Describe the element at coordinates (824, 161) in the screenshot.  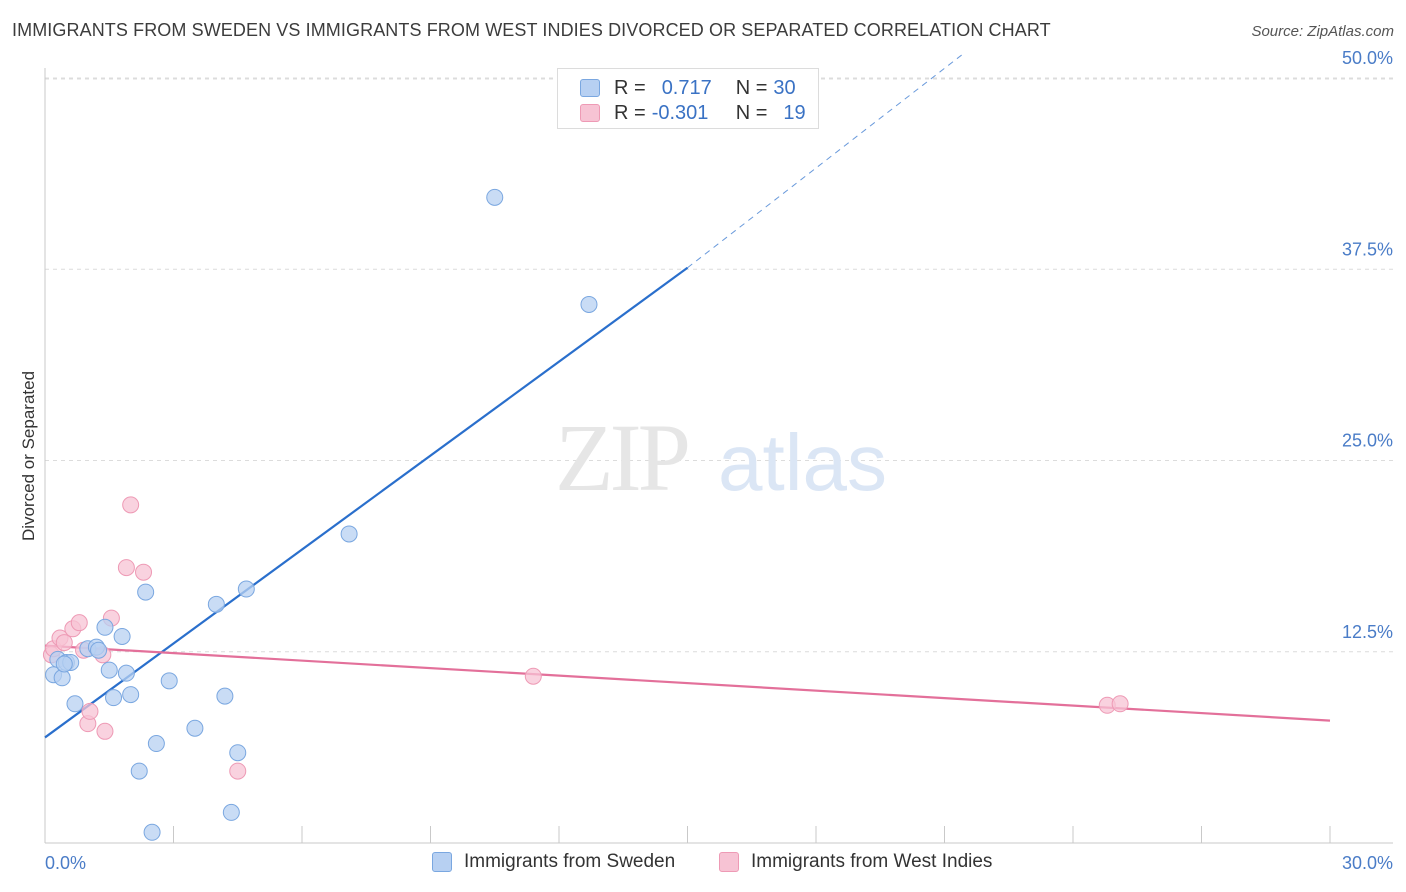
I see `sweden-trend-extension` at that location.